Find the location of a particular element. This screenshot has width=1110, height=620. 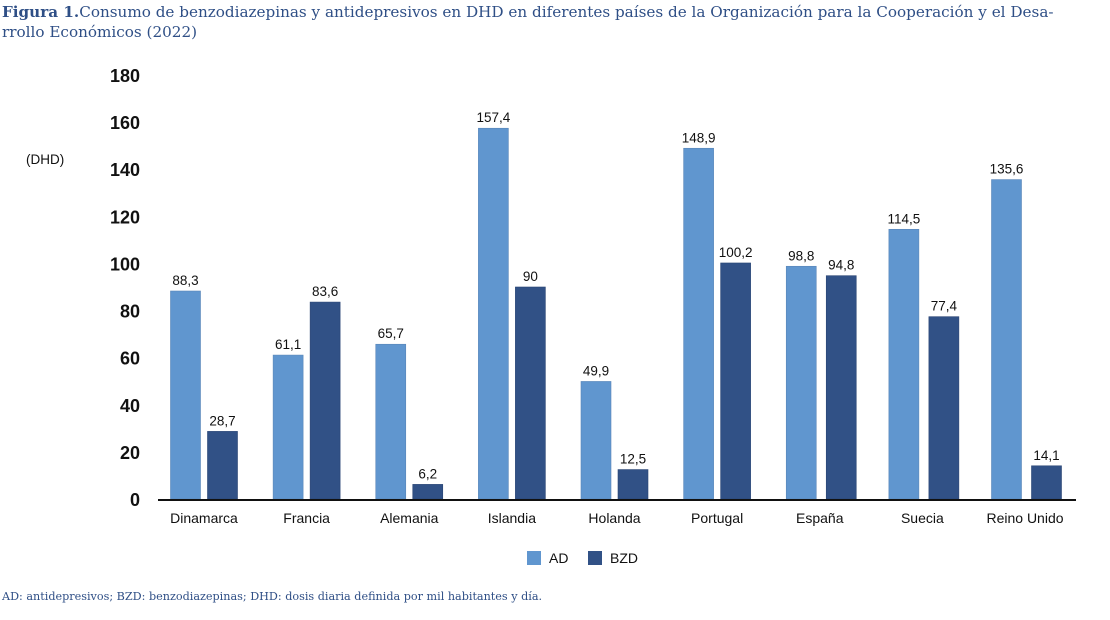

data-label: 6,2 is located at coordinates (427, 473).